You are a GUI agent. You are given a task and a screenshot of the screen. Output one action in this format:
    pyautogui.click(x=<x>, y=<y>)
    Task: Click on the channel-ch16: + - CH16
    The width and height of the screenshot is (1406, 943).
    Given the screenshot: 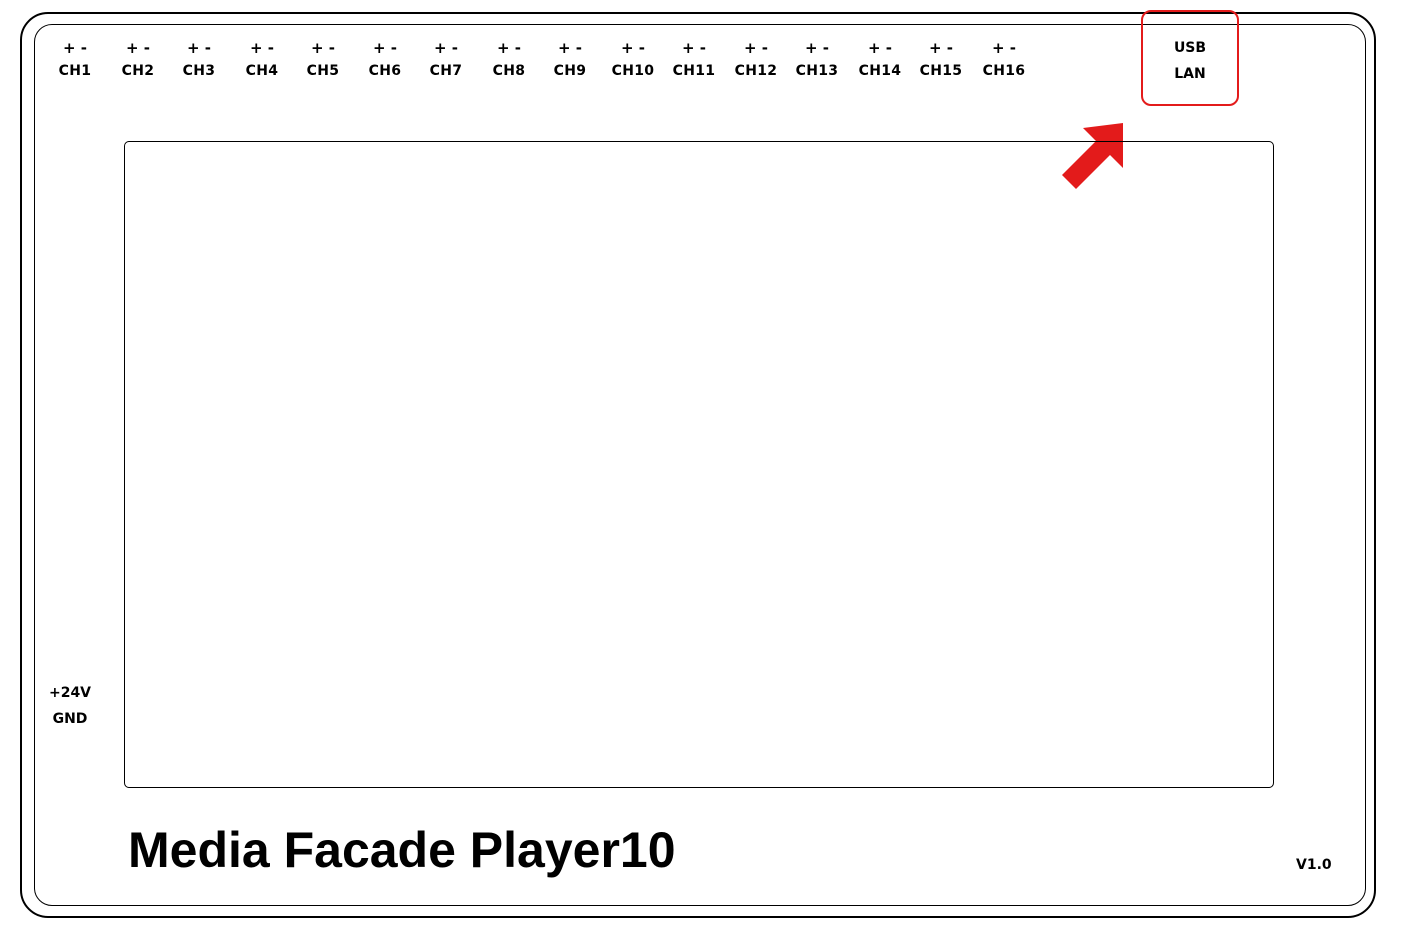 What is the action you would take?
    pyautogui.click(x=1004, y=60)
    